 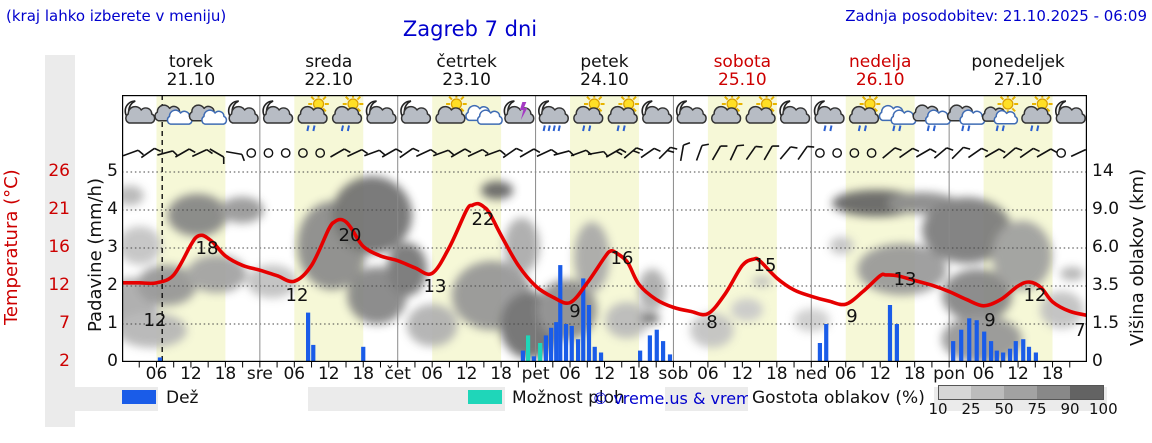 I want to click on colorbar-tick-label: 75, so click(x=1037, y=409).